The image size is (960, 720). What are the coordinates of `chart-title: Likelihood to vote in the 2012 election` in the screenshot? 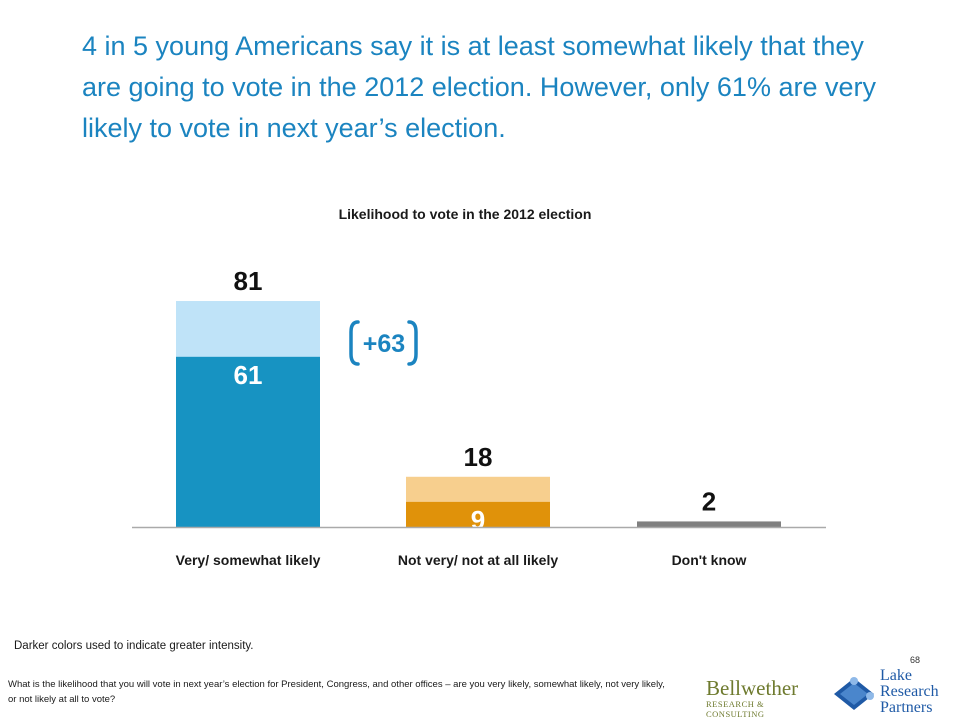 It's located at (465, 214).